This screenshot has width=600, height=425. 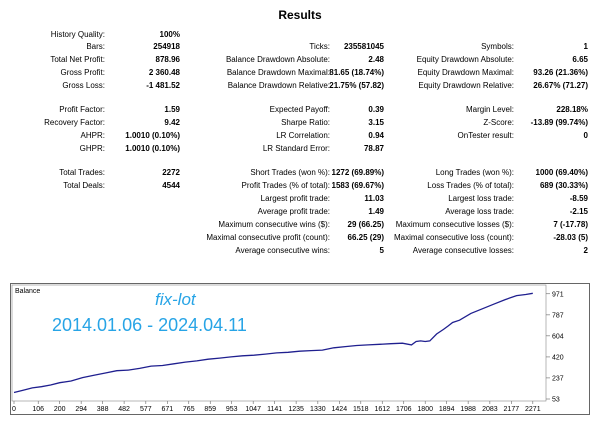 What do you see at coordinates (83, 85) in the screenshot?
I see `stat-label: Gross Loss:` at bounding box center [83, 85].